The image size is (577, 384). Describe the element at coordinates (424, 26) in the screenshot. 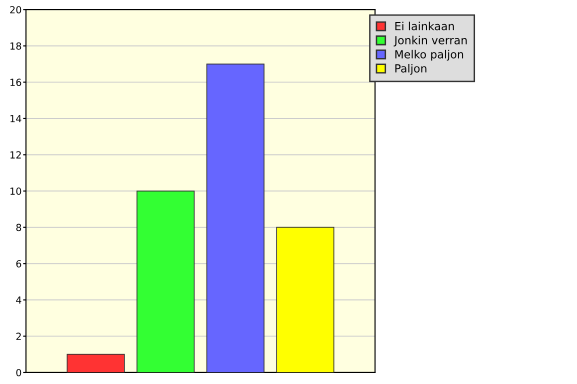

I see `legend-label: Ei lainkaan` at that location.